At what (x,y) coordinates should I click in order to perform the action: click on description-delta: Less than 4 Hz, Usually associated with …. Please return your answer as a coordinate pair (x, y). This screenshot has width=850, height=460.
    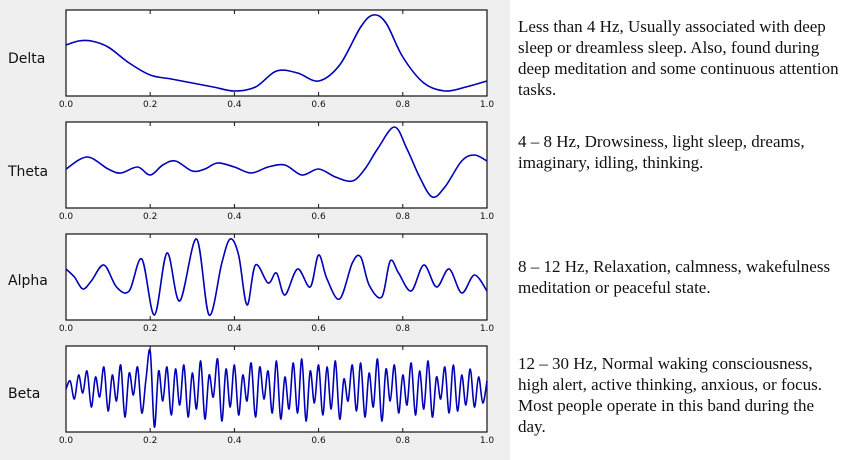
    Looking at the image, I should click on (678, 58).